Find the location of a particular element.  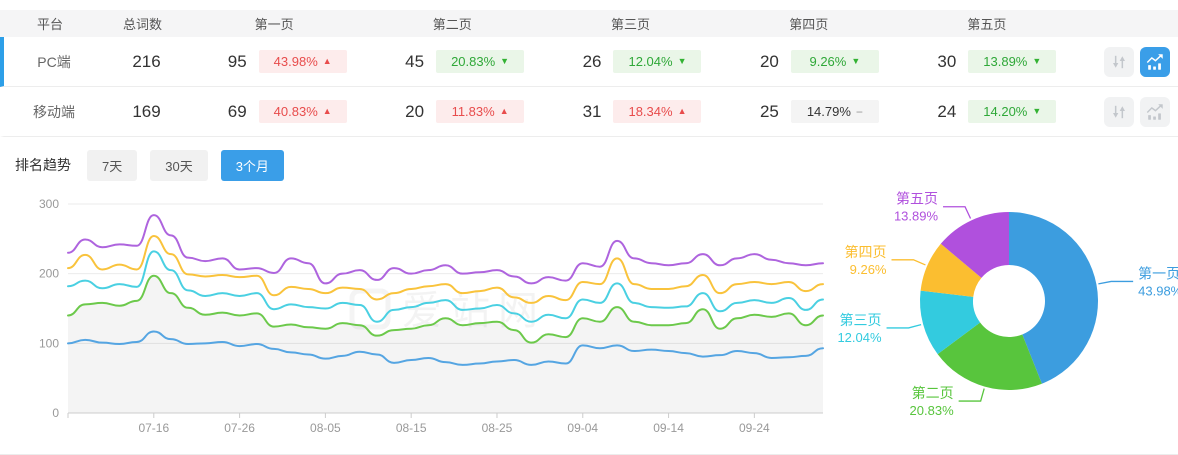

svg-text: 09-04 is located at coordinates (582, 428).